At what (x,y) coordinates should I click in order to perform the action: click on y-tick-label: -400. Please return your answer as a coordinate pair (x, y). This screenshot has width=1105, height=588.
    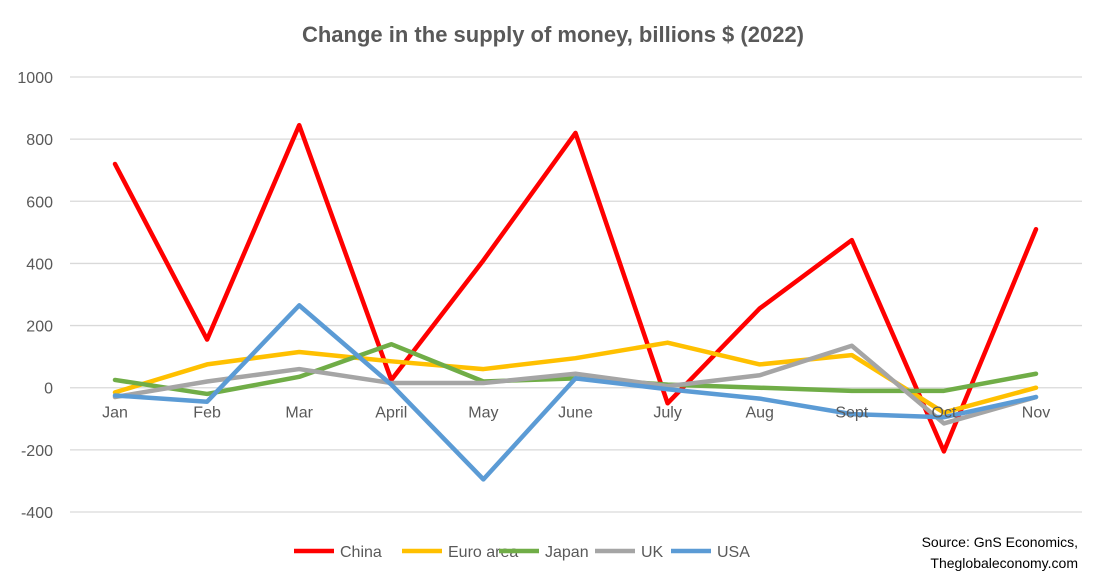
    Looking at the image, I should click on (37, 513).